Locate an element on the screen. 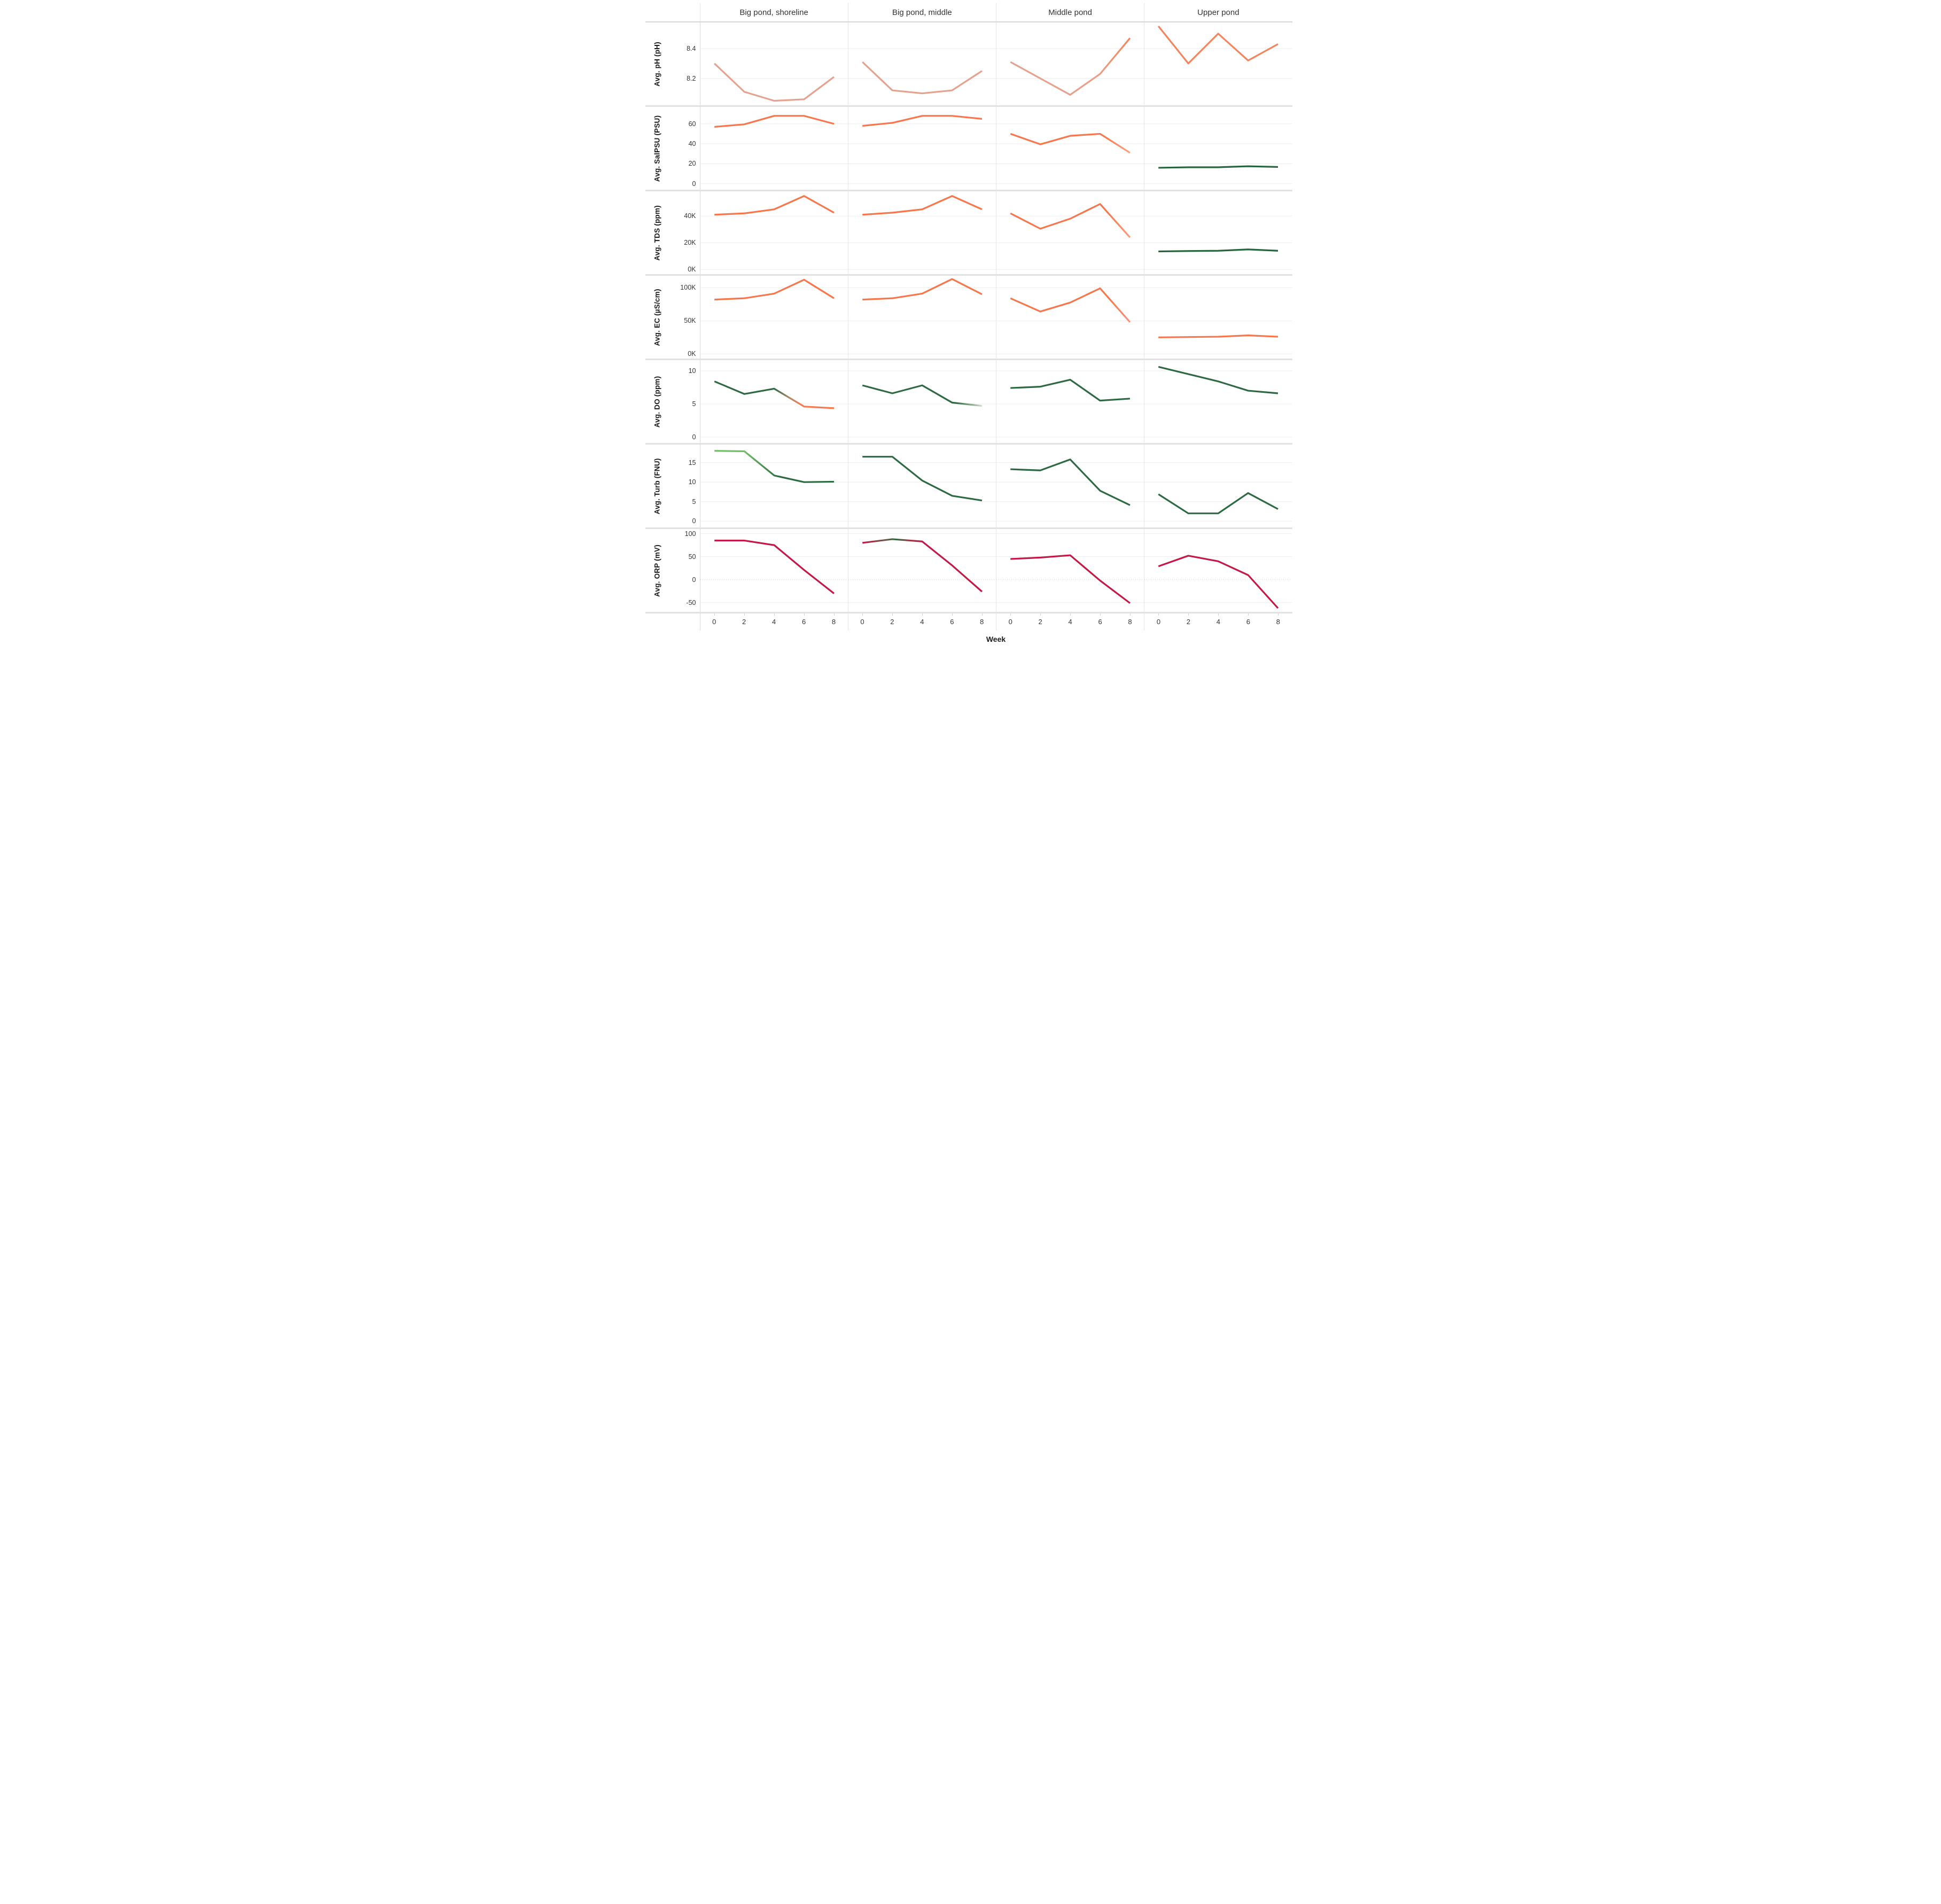  y-axis-title-text: Avg. EC (µS/cm) is located at coordinates (657, 317).